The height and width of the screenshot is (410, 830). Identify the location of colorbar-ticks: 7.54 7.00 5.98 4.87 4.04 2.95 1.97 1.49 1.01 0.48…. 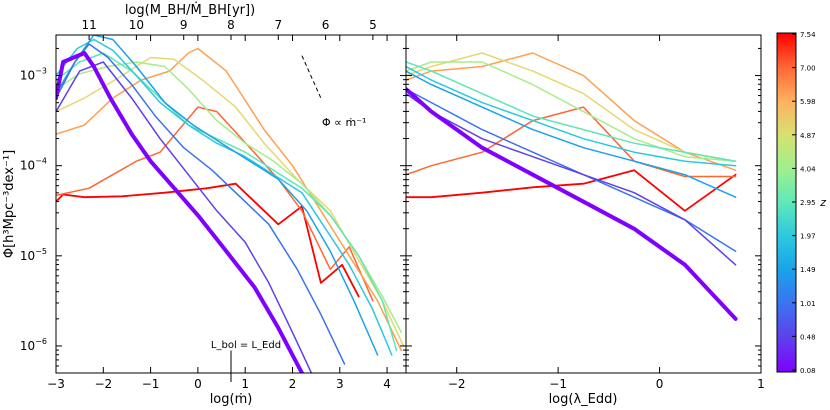
(804, 203).